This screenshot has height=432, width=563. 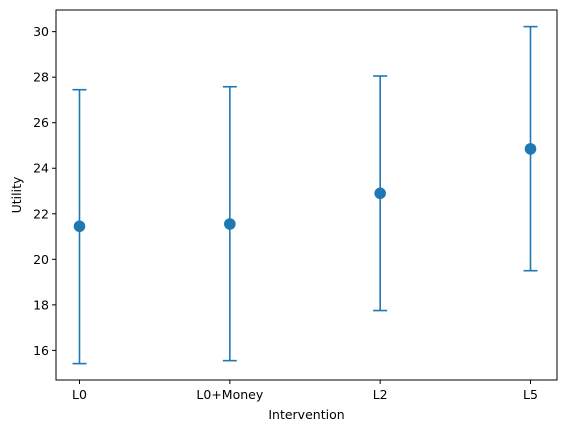 What do you see at coordinates (41, 31) in the screenshot?
I see `y-tick-label-7: 30` at bounding box center [41, 31].